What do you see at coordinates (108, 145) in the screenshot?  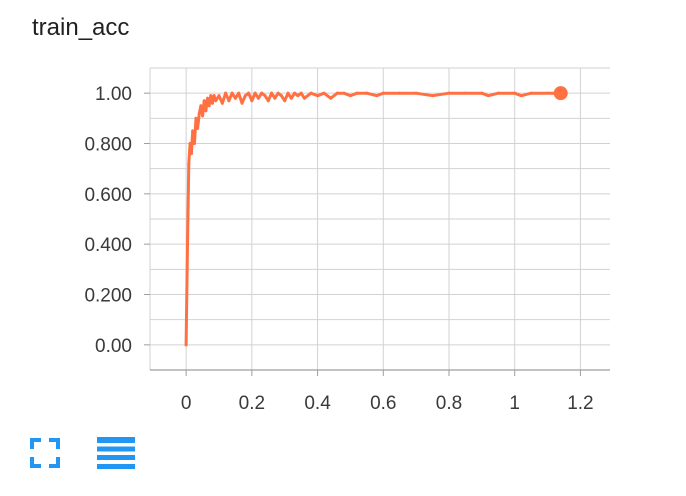 I see `y-tick-label: 0.800` at bounding box center [108, 145].